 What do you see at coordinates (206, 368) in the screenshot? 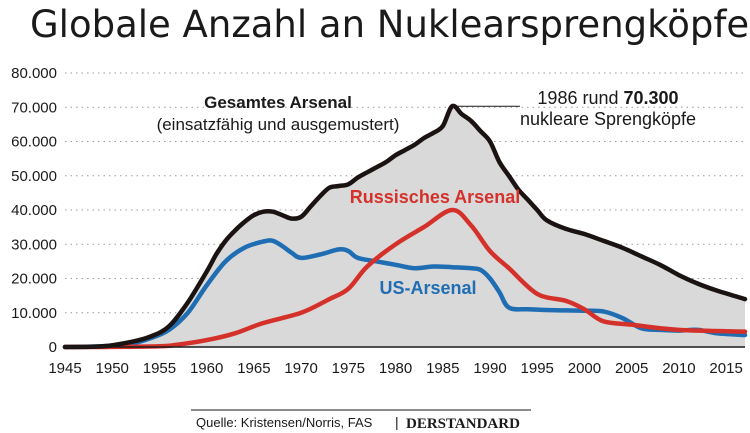
I see `x-tick-label: 1960` at bounding box center [206, 368].